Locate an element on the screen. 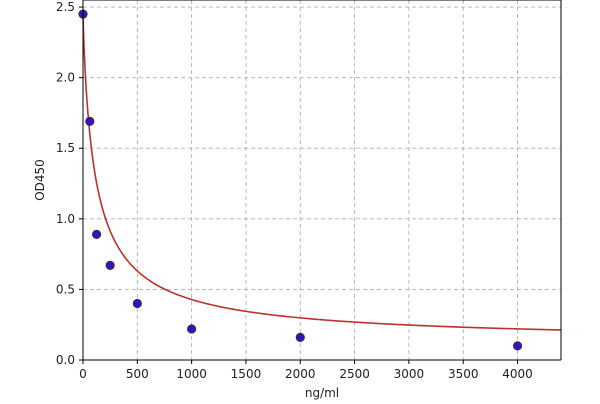 The height and width of the screenshot is (404, 600). x-axis-title: ng/ml is located at coordinates (322, 393).